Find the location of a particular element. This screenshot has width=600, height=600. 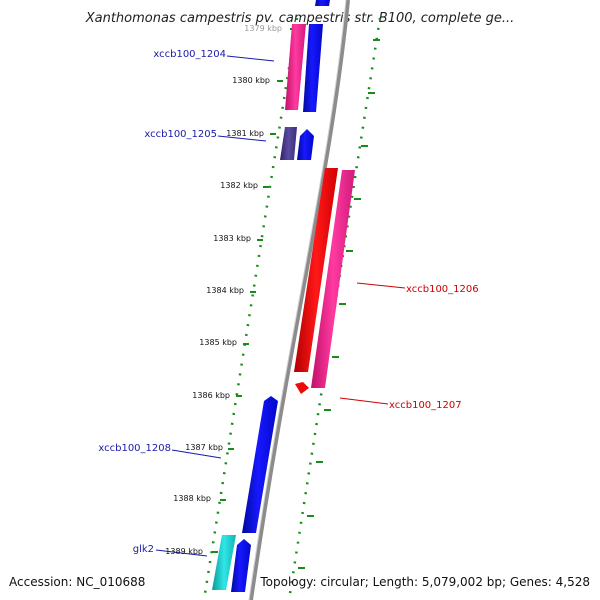

gene-bar-xccb100-1206-pink is located at coordinates (333, 279).